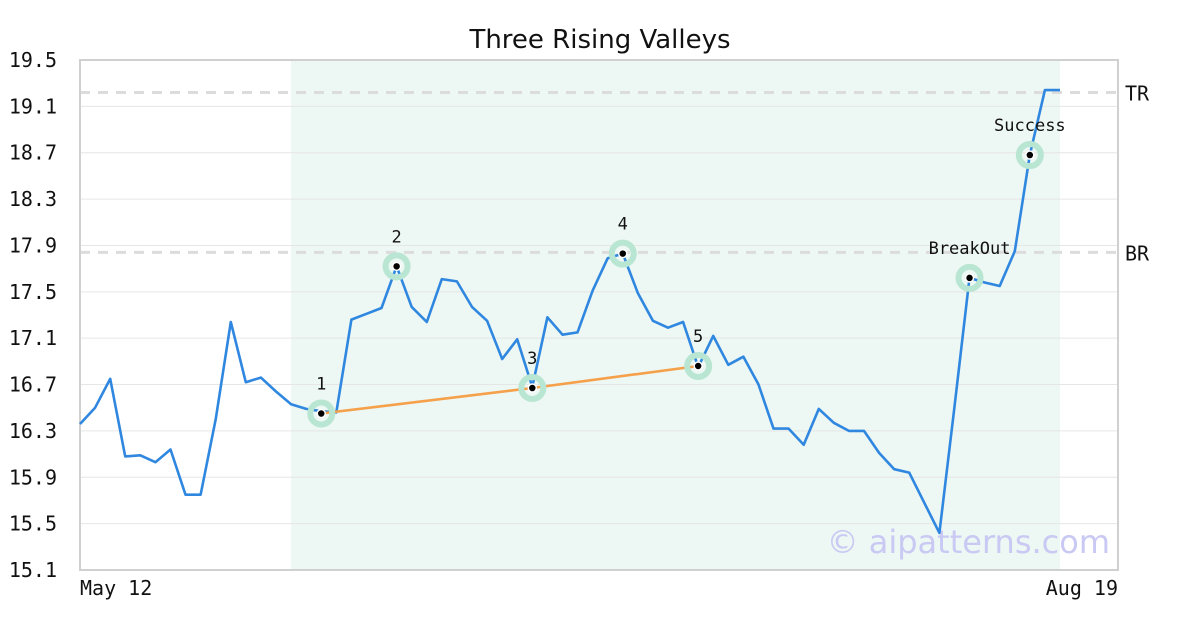 Image resolution: width=1200 pixels, height=630 pixels. I want to click on x-axis: May 12 Aug 19, so click(599, 588).